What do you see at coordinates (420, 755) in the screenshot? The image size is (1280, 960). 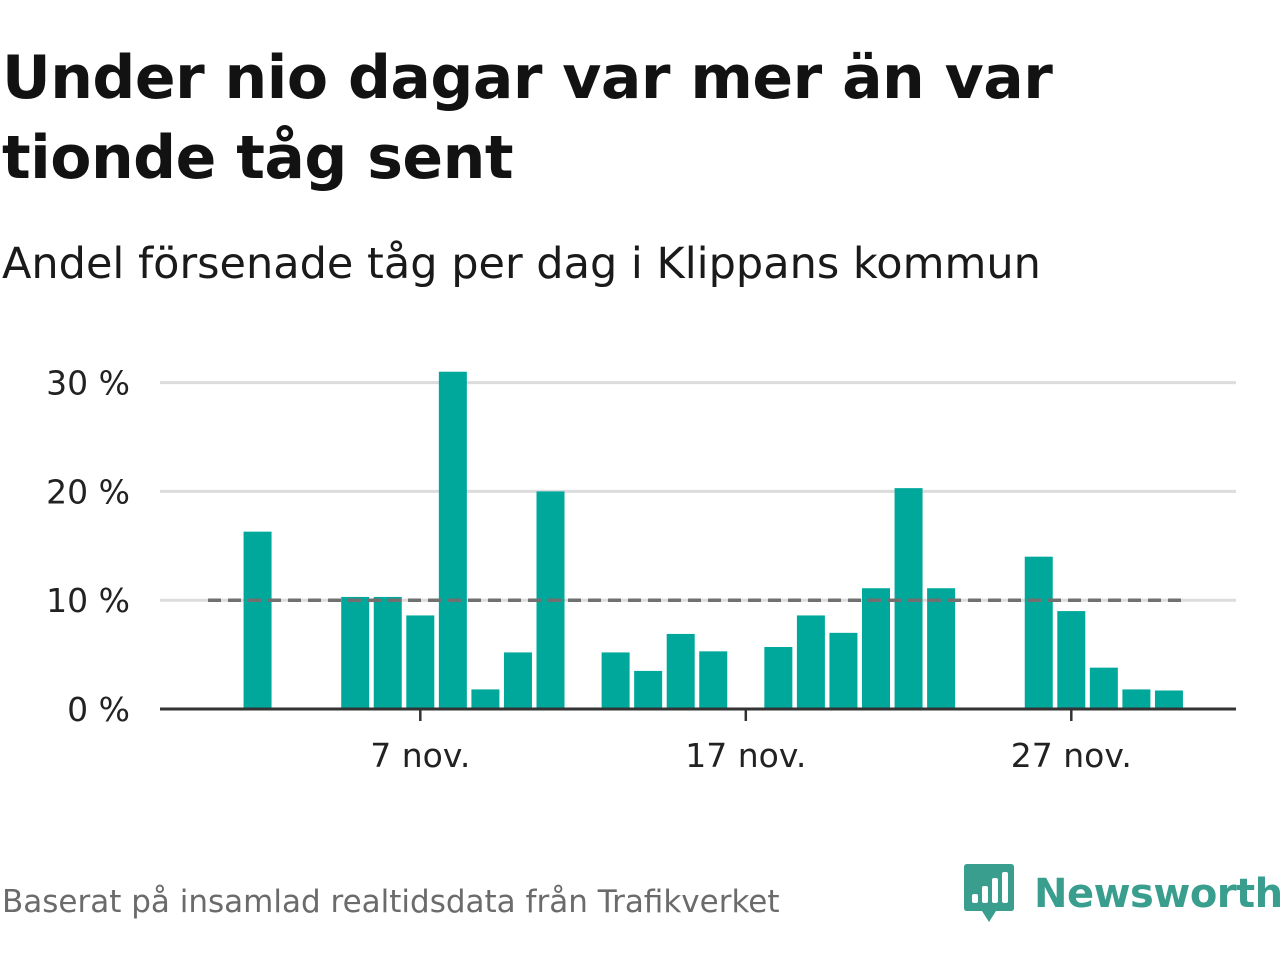 I see `x-tick-label: 7 nov.` at bounding box center [420, 755].